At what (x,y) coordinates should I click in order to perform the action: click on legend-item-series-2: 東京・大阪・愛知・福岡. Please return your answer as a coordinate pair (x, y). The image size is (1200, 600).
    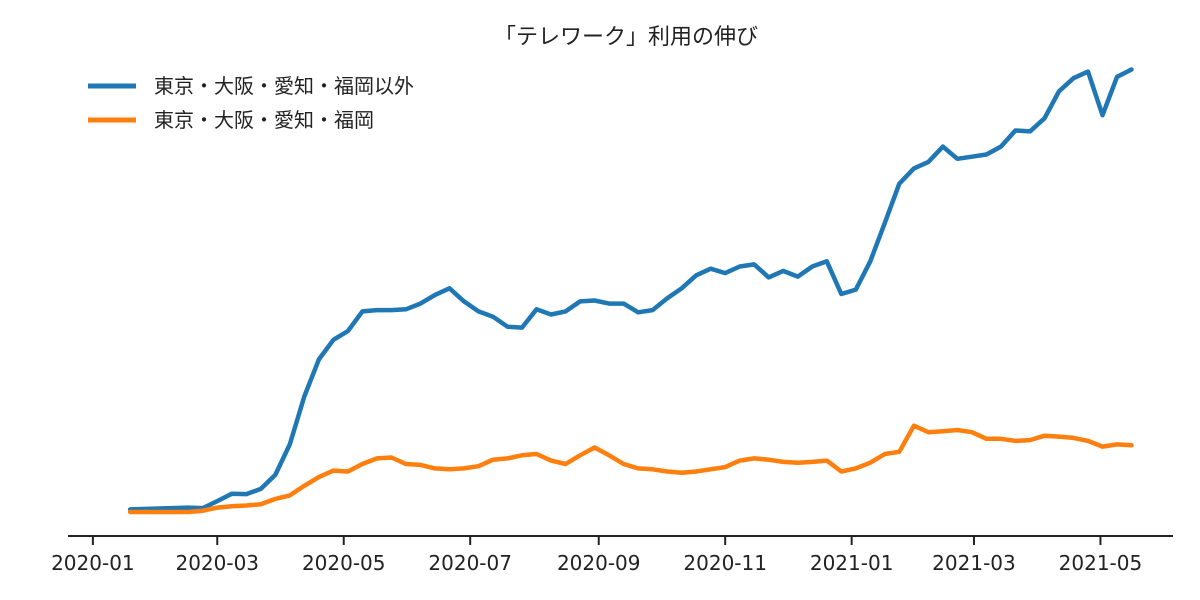
    Looking at the image, I should click on (231, 120).